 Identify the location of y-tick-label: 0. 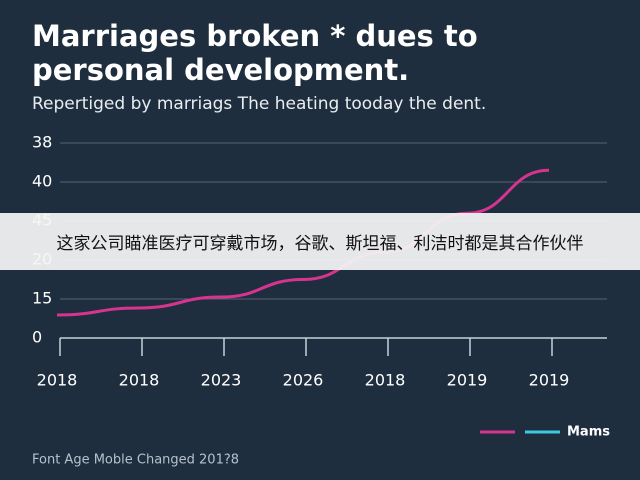
(37, 337).